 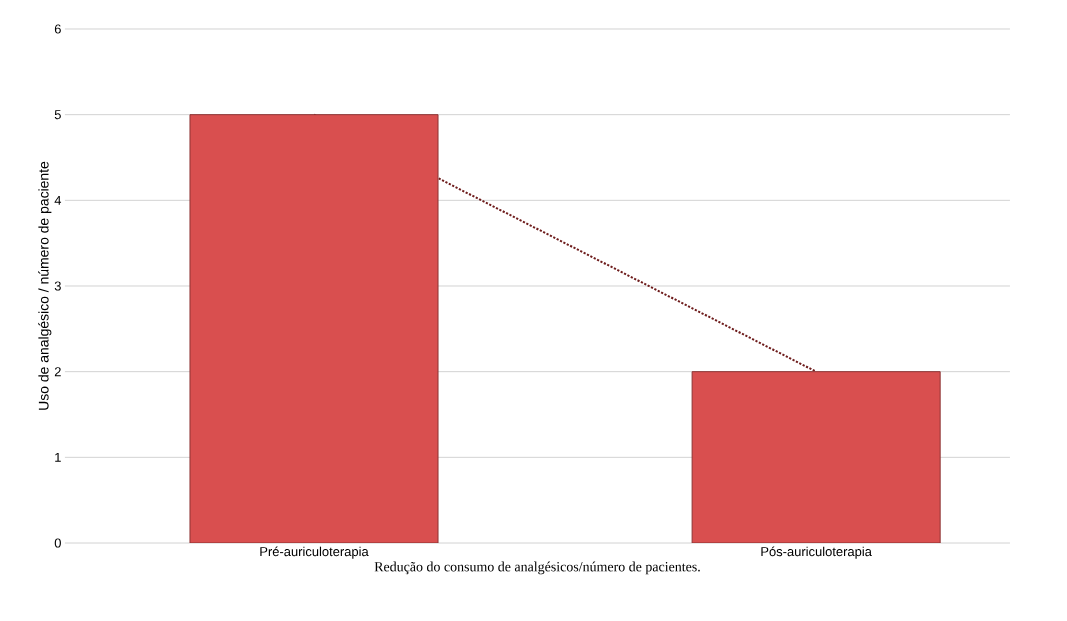 What do you see at coordinates (45, 285) in the screenshot?
I see `y-axis-title: Uso de analgésico / número de paciente` at bounding box center [45, 285].